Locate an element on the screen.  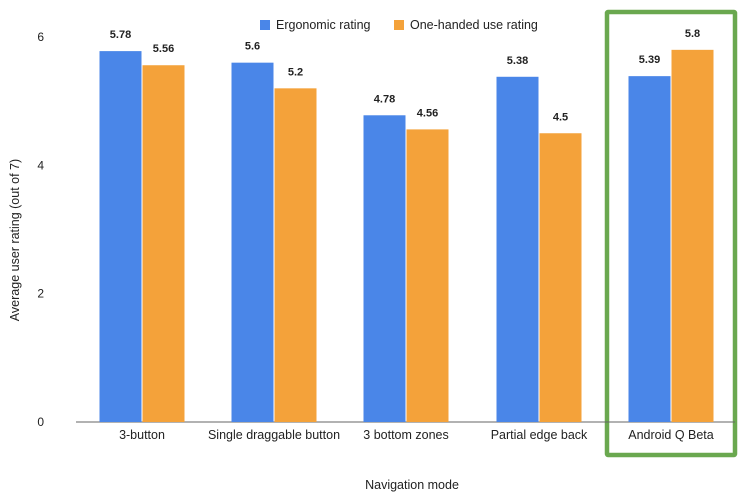
x-tick-label: Single draggable button is located at coordinates (274, 435).